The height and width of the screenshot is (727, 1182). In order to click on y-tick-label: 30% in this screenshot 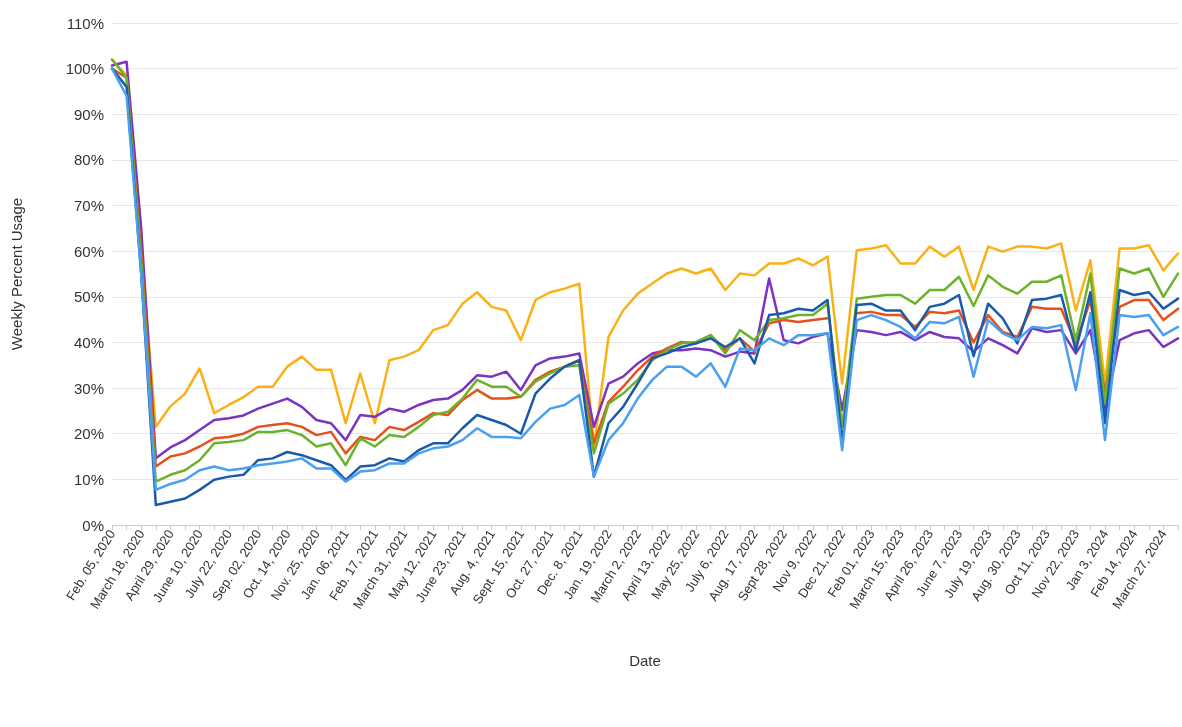, I will do `click(88, 388)`.